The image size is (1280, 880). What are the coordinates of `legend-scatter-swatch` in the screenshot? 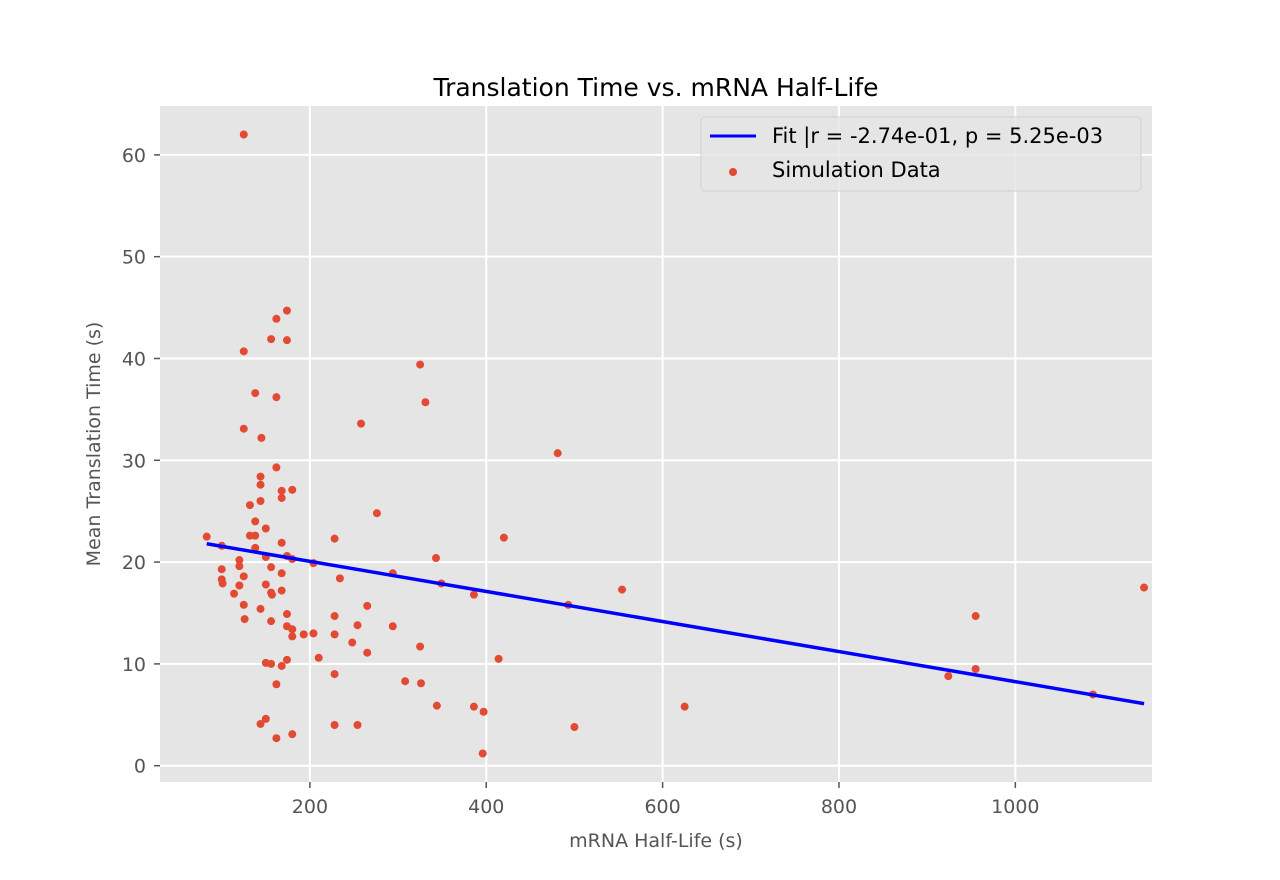 It's located at (733, 172).